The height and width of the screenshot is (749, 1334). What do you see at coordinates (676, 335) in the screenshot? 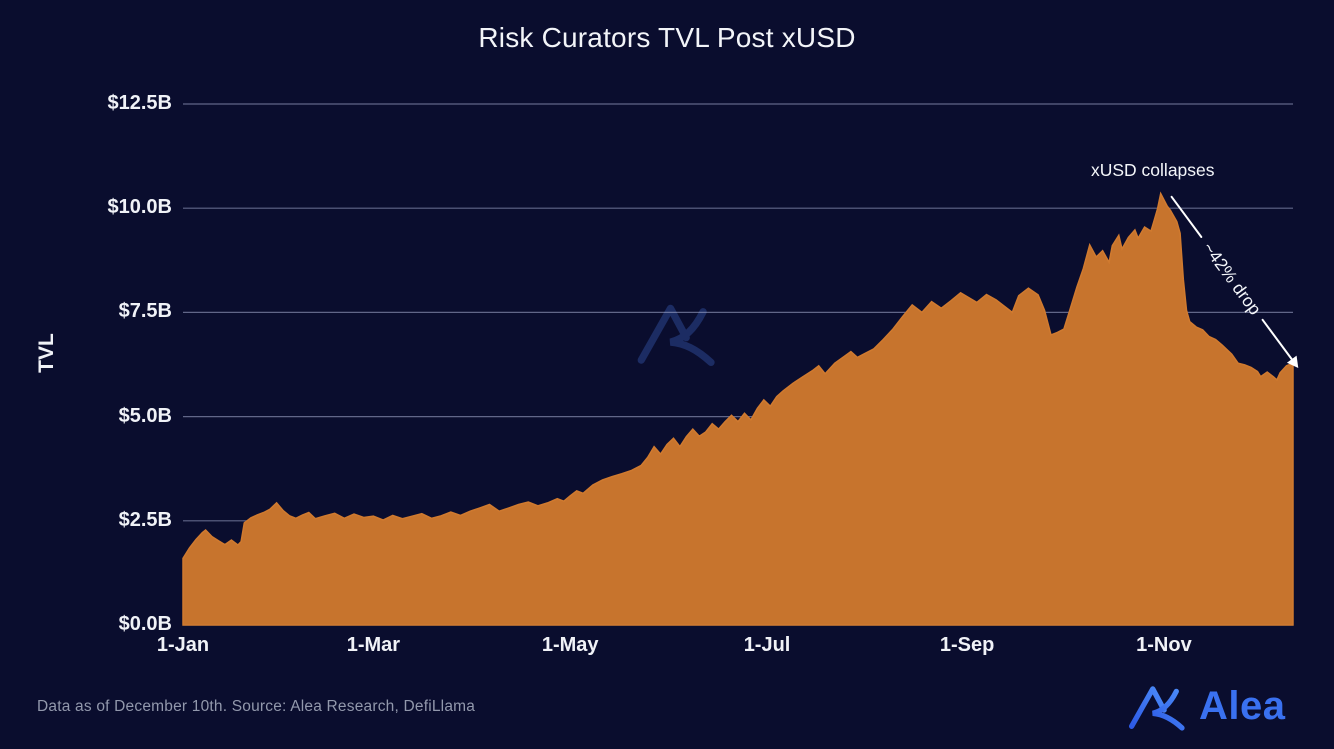
I see `alea-watermark-icon` at bounding box center [676, 335].